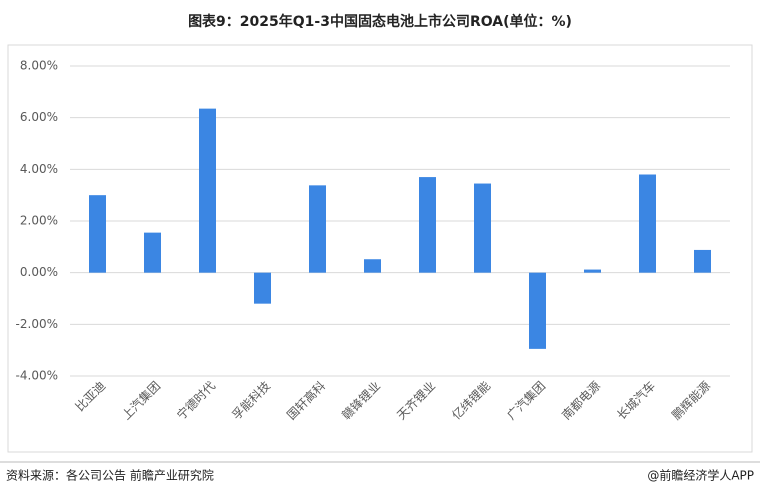  Describe the element at coordinates (361, 400) in the screenshot. I see `x-tick-label: 赣锋锂业` at that location.